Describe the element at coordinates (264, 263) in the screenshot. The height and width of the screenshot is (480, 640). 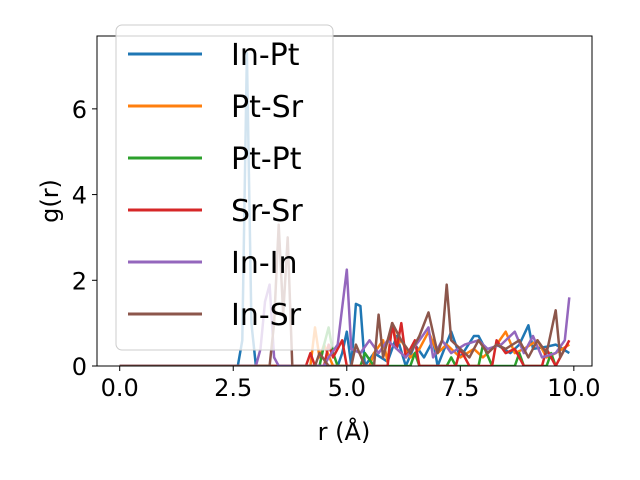
I see `legend-label-in-in: In-In` at that location.